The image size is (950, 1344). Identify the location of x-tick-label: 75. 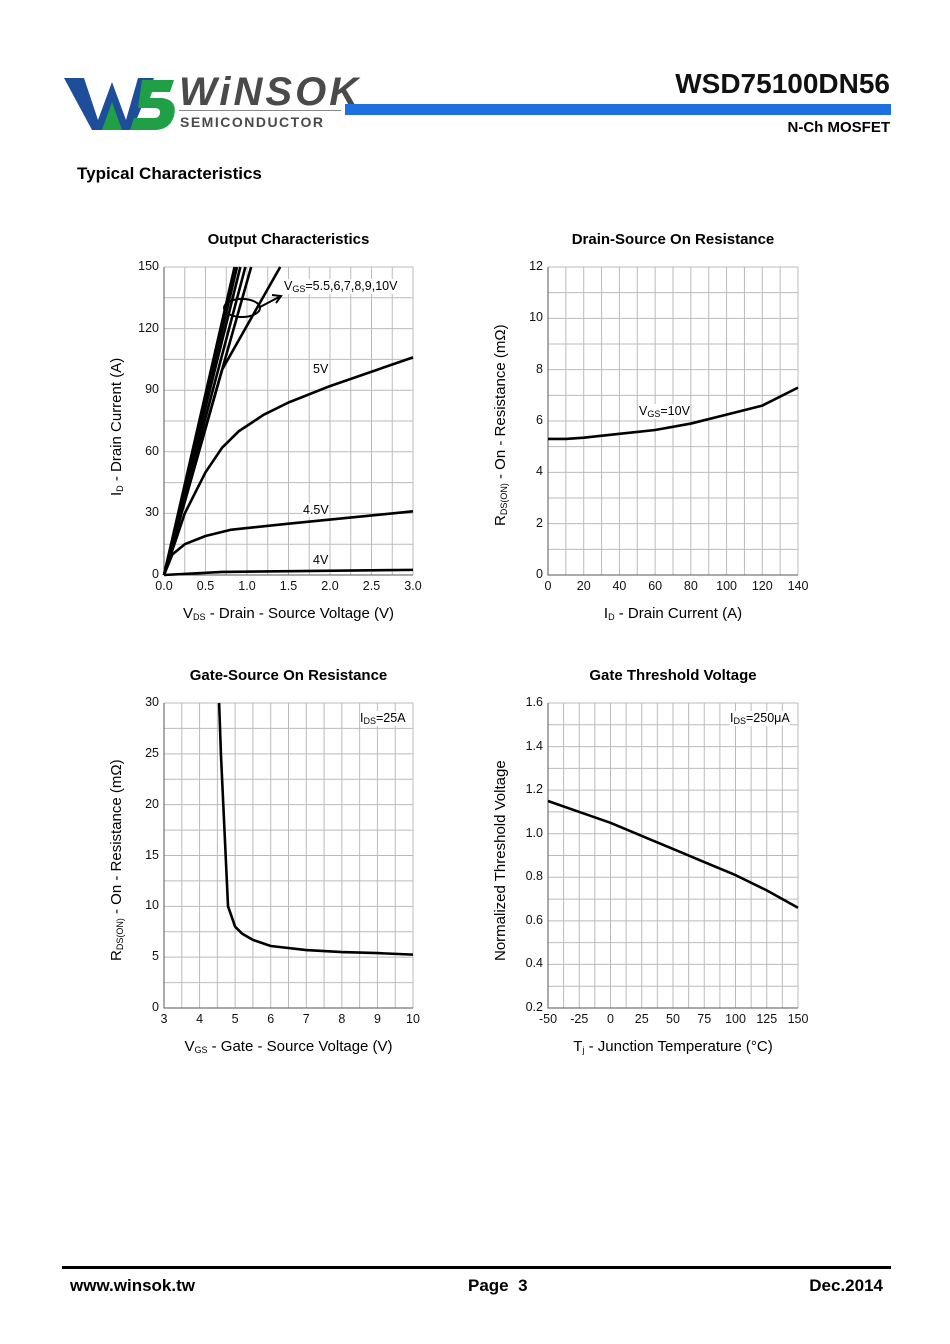
(704, 1019).